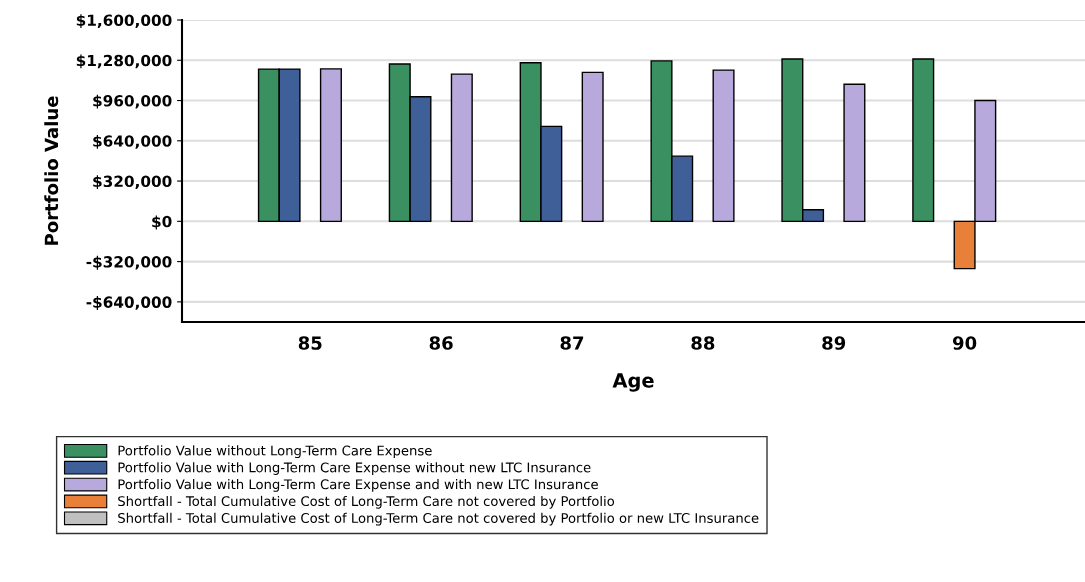 The image size is (1085, 582). What do you see at coordinates (354, 468) in the screenshot?
I see `legend-label: Portfolio Value with Long-Term Care Expense without new LTC Insurance` at bounding box center [354, 468].